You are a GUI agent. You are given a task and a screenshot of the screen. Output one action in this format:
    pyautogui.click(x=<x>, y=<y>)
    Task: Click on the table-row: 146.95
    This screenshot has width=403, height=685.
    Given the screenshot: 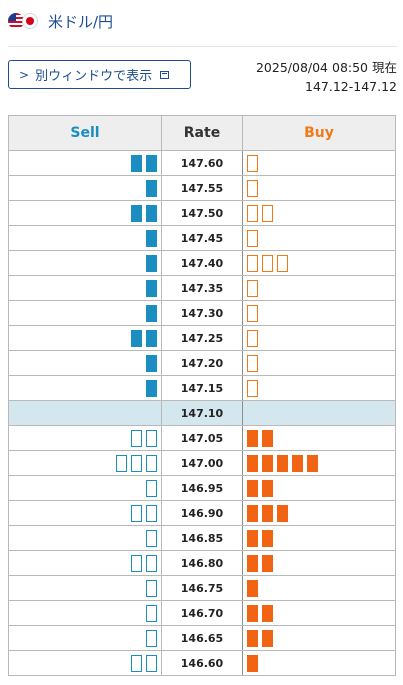 What is the action you would take?
    pyautogui.click(x=202, y=488)
    